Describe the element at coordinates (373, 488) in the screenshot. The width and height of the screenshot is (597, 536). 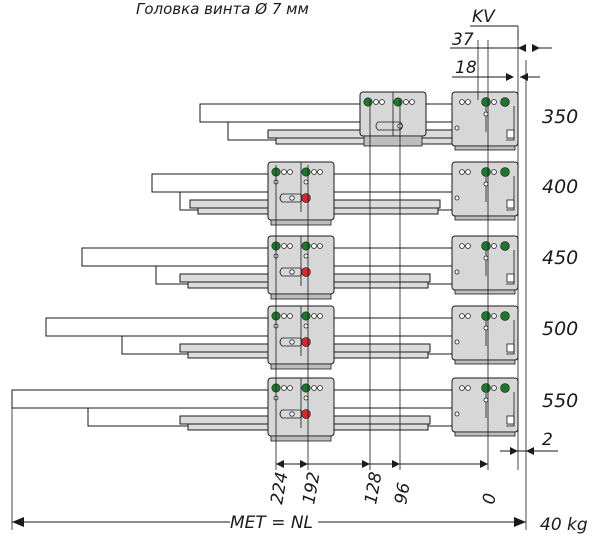
I see `bottom-dimension-label: 128` at that location.